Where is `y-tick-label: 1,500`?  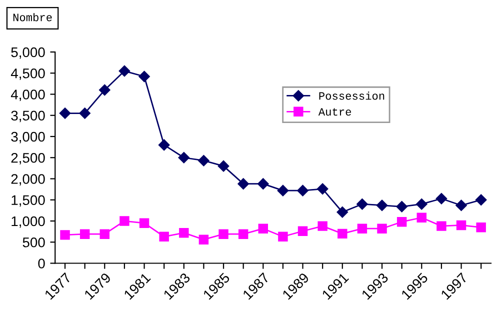 y-tick-label: 1,500 is located at coordinates (28, 201).